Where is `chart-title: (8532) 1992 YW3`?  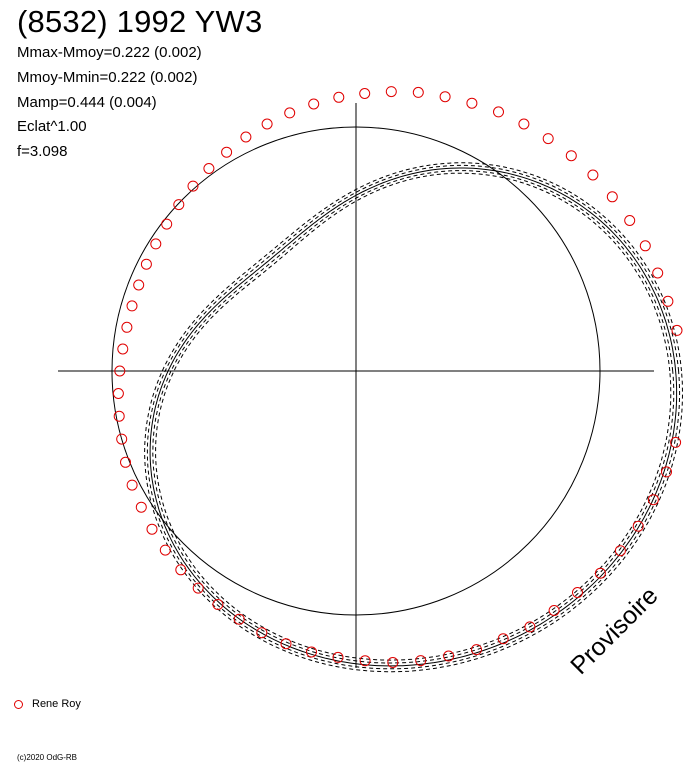 chart-title: (8532) 1992 YW3 is located at coordinates (140, 21).